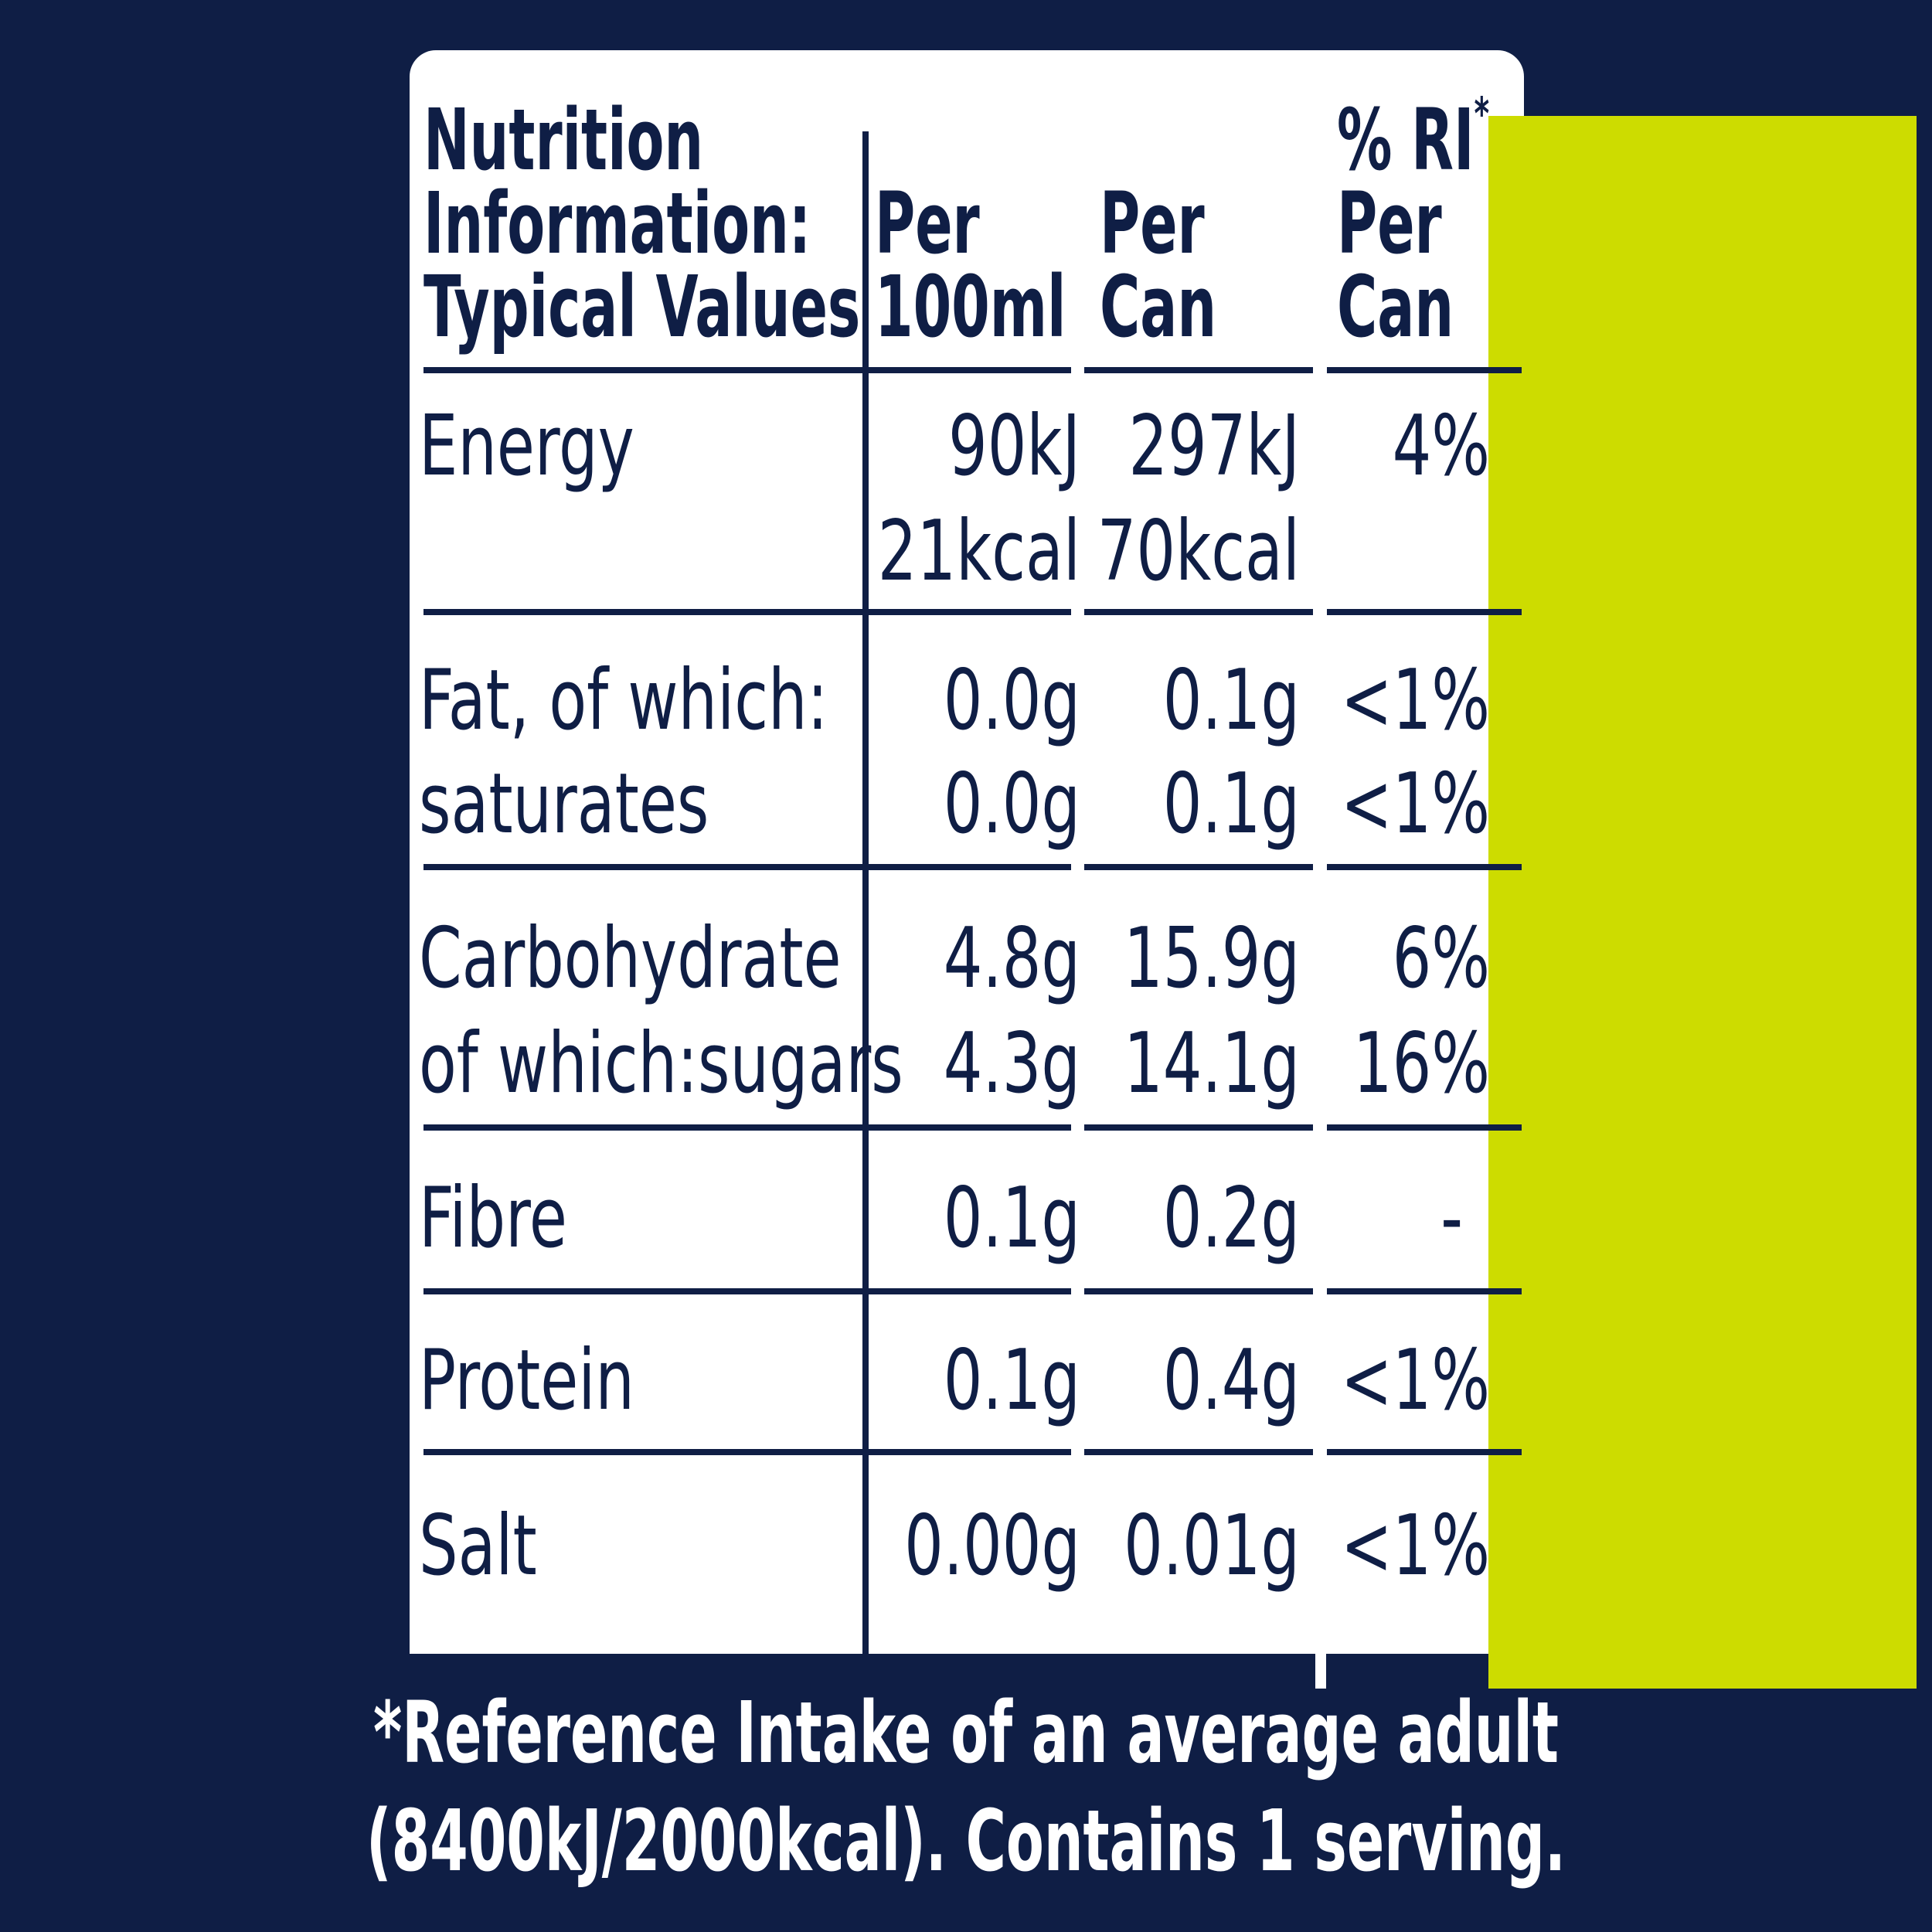  Describe the element at coordinates (1441, 958) in the screenshot. I see `ri-value: 6%` at that location.